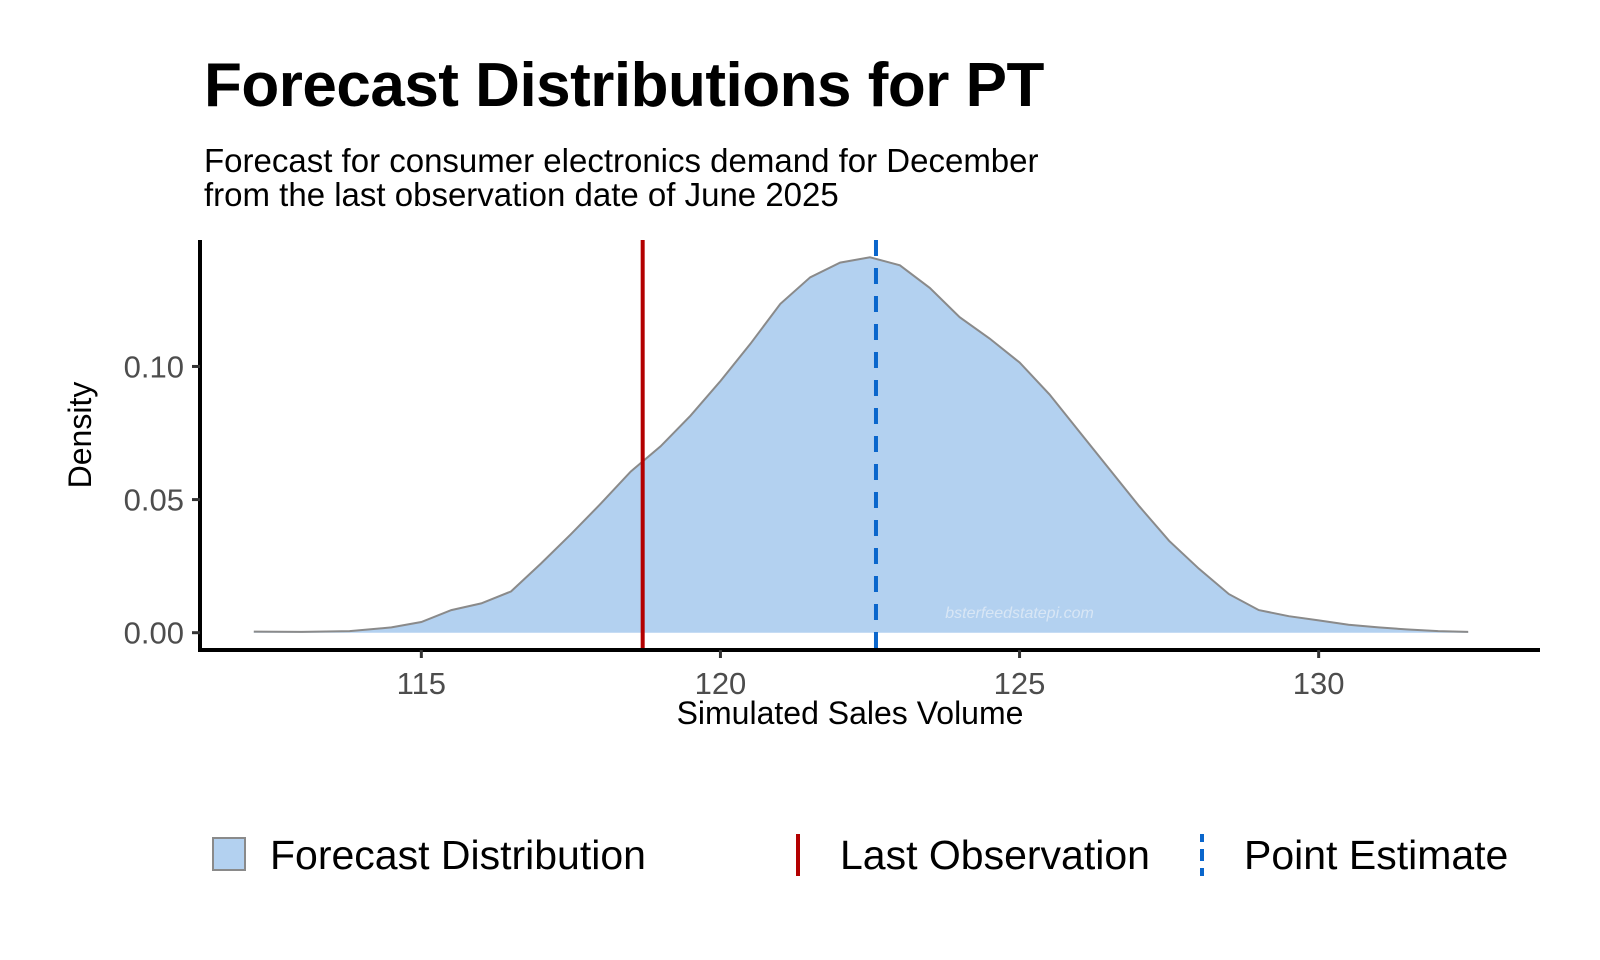 This screenshot has height=960, width=1600. Describe the element at coordinates (154, 500) in the screenshot. I see `y-tick-label: 0.05` at that location.